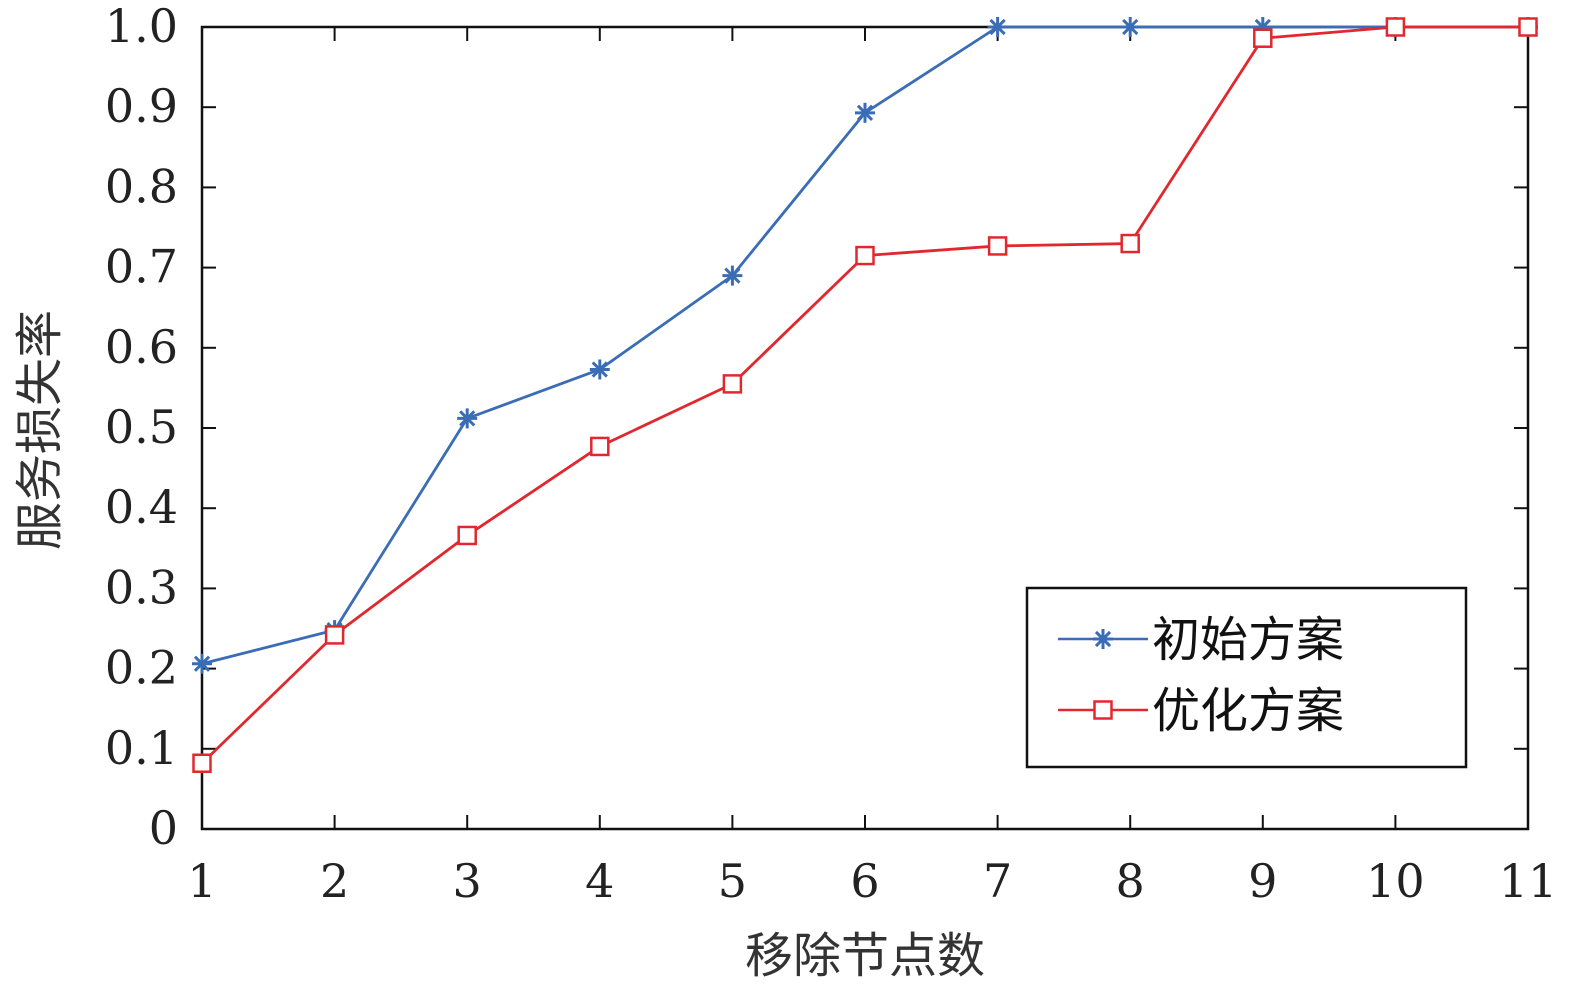 This screenshot has width=1575, height=986. Describe the element at coordinates (1248, 640) in the screenshot. I see `legend-label-initial: 初始方案` at that location.